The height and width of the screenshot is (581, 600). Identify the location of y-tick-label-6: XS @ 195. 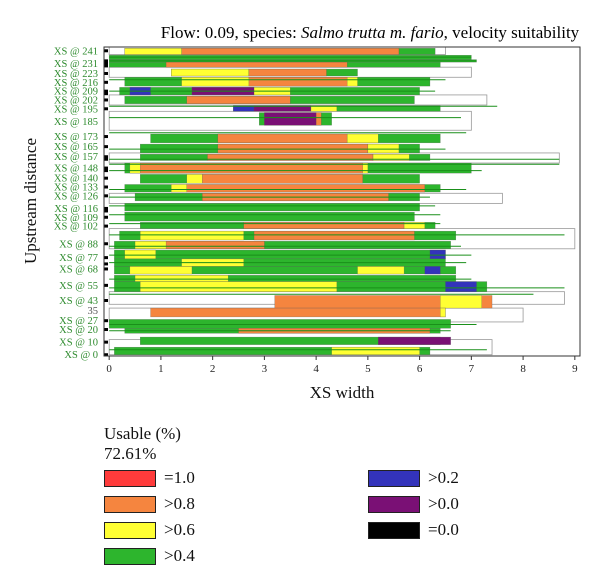
(76, 109).